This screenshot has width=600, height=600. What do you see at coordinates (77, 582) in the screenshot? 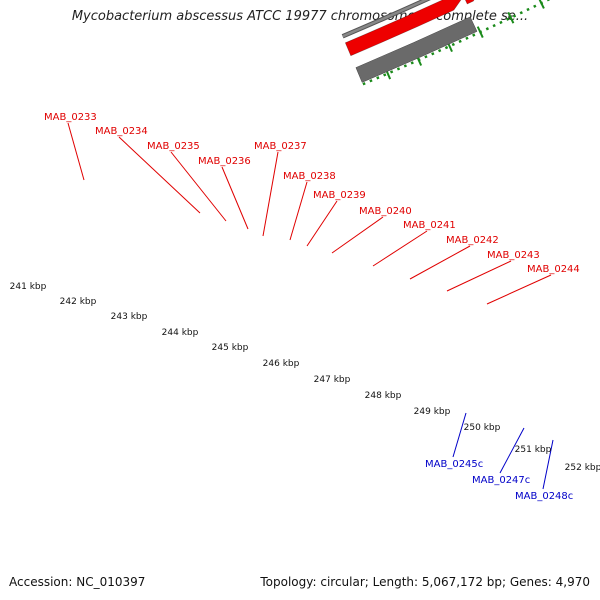
I see `accession-text: Accession: NC_010397` at bounding box center [77, 582].